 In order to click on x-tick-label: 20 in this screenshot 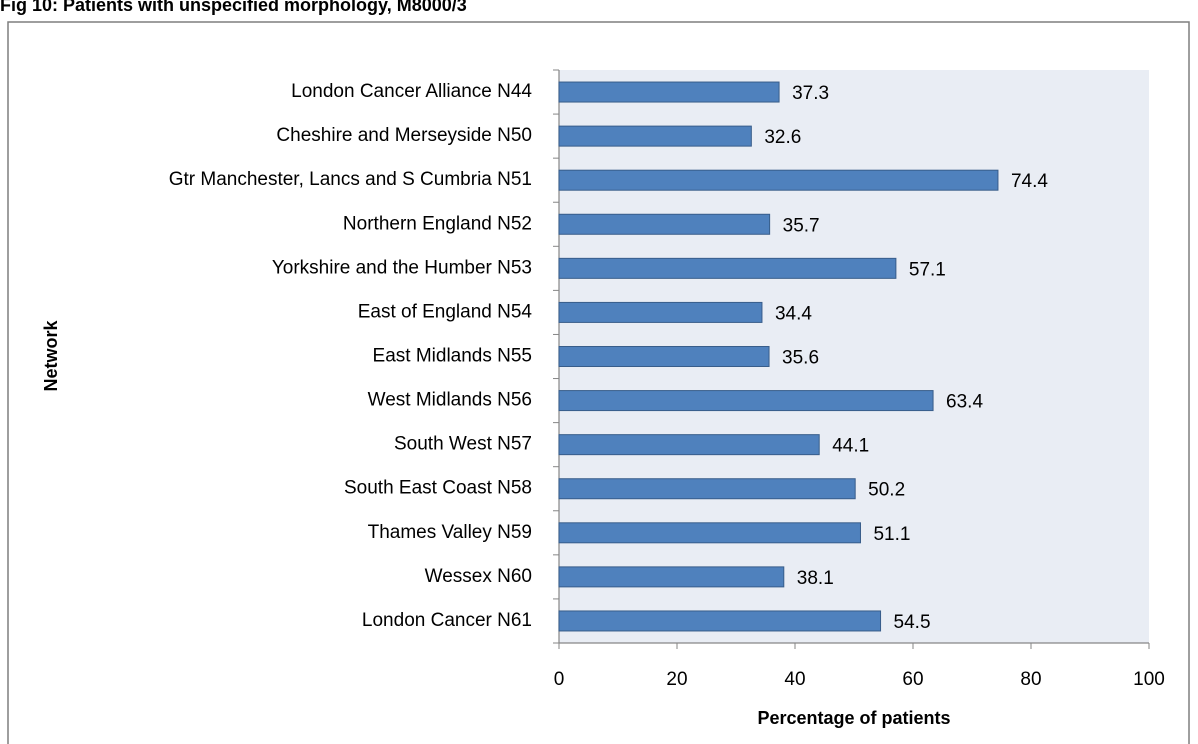, I will do `click(676, 679)`.